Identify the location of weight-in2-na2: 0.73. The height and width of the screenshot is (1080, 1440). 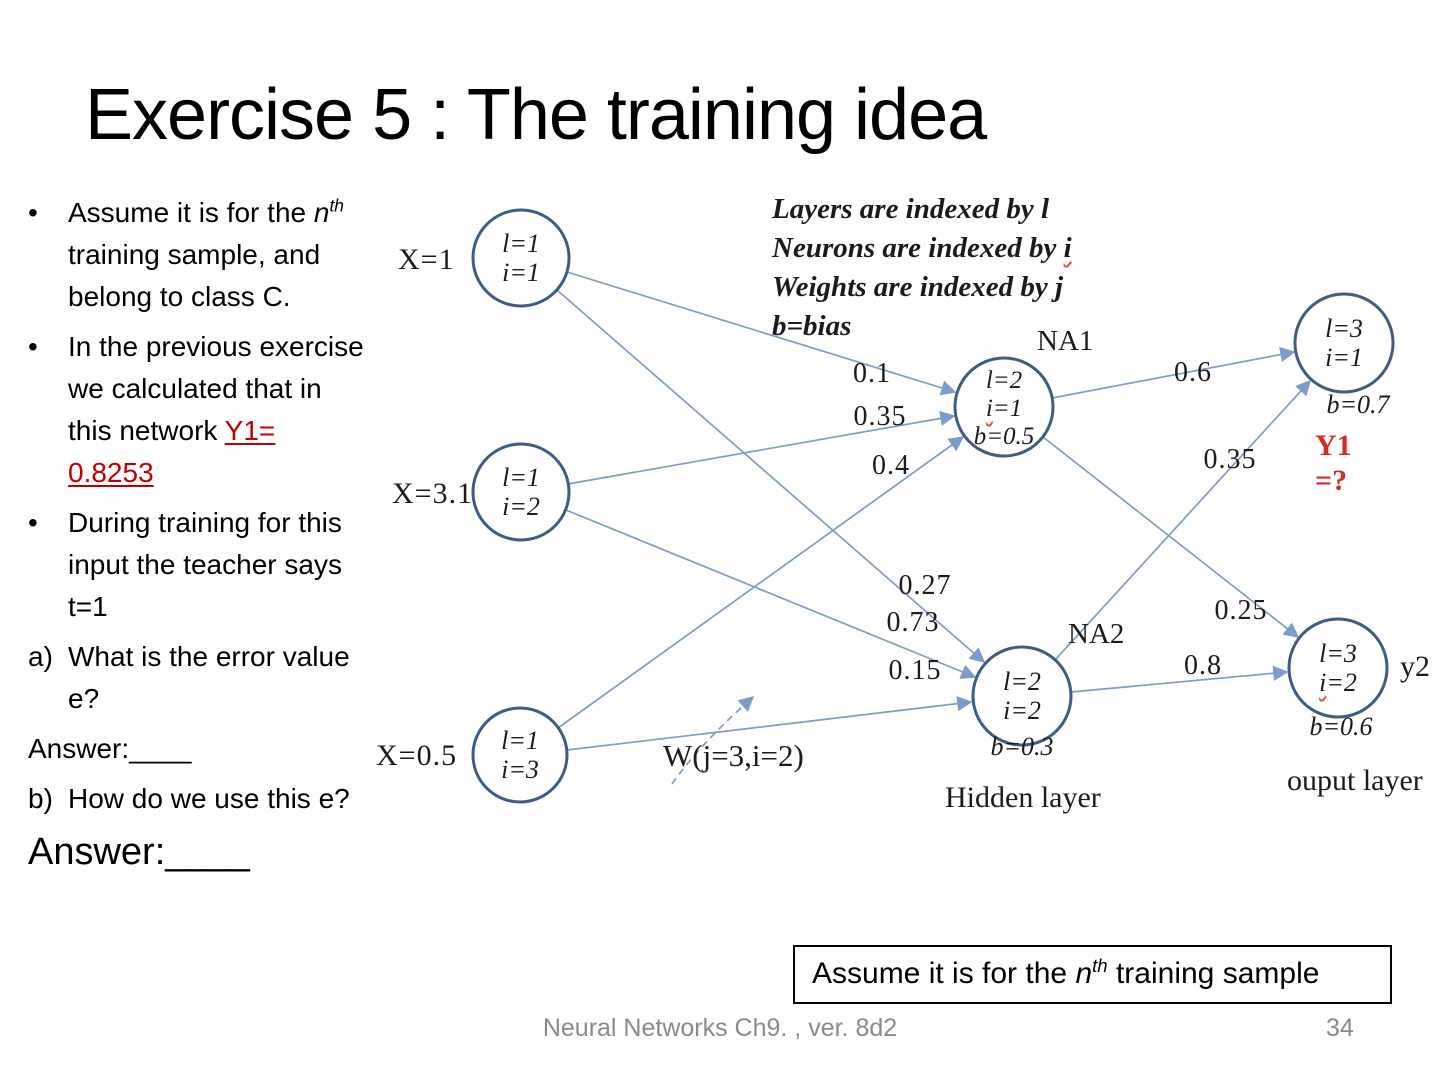
(913, 622).